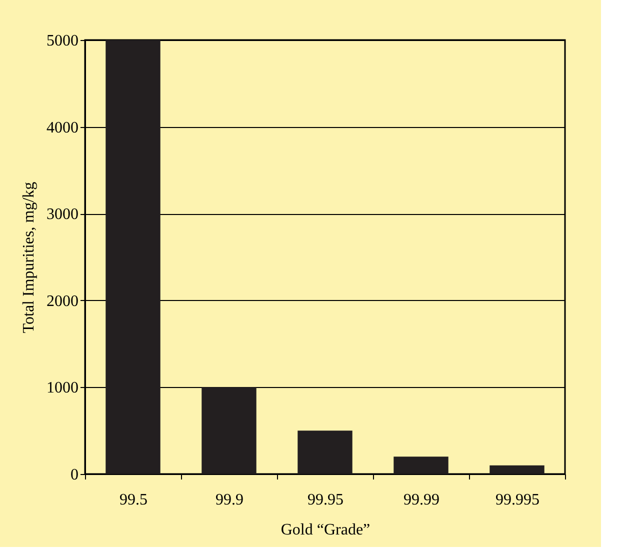 This screenshot has height=556, width=627. I want to click on x-tick-label: 99.5, so click(134, 500).